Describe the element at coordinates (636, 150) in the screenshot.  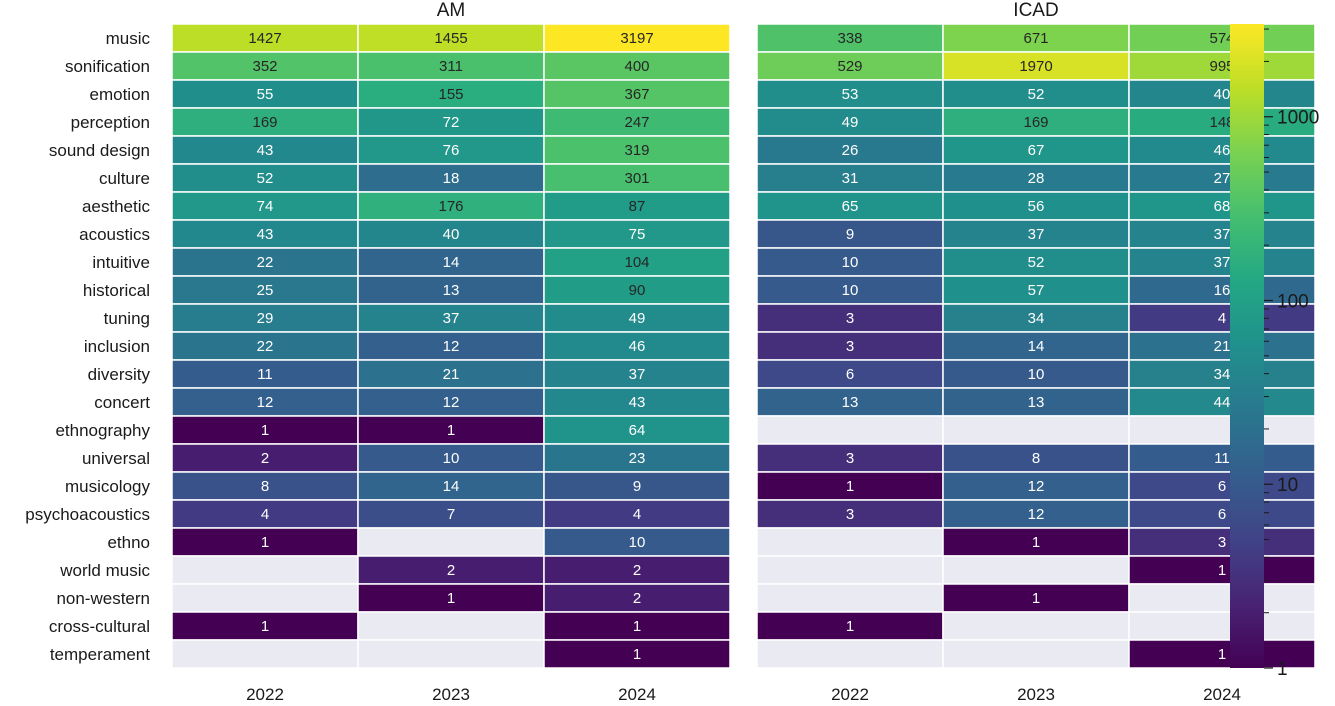
I see `cell-value: 319` at that location.